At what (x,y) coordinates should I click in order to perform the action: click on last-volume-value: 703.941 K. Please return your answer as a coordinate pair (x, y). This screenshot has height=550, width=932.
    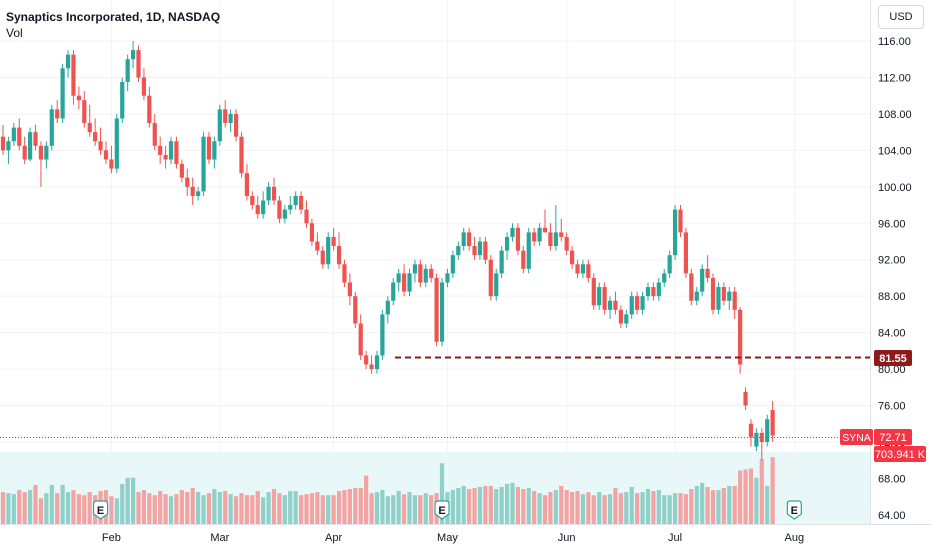
    Looking at the image, I should click on (900, 455).